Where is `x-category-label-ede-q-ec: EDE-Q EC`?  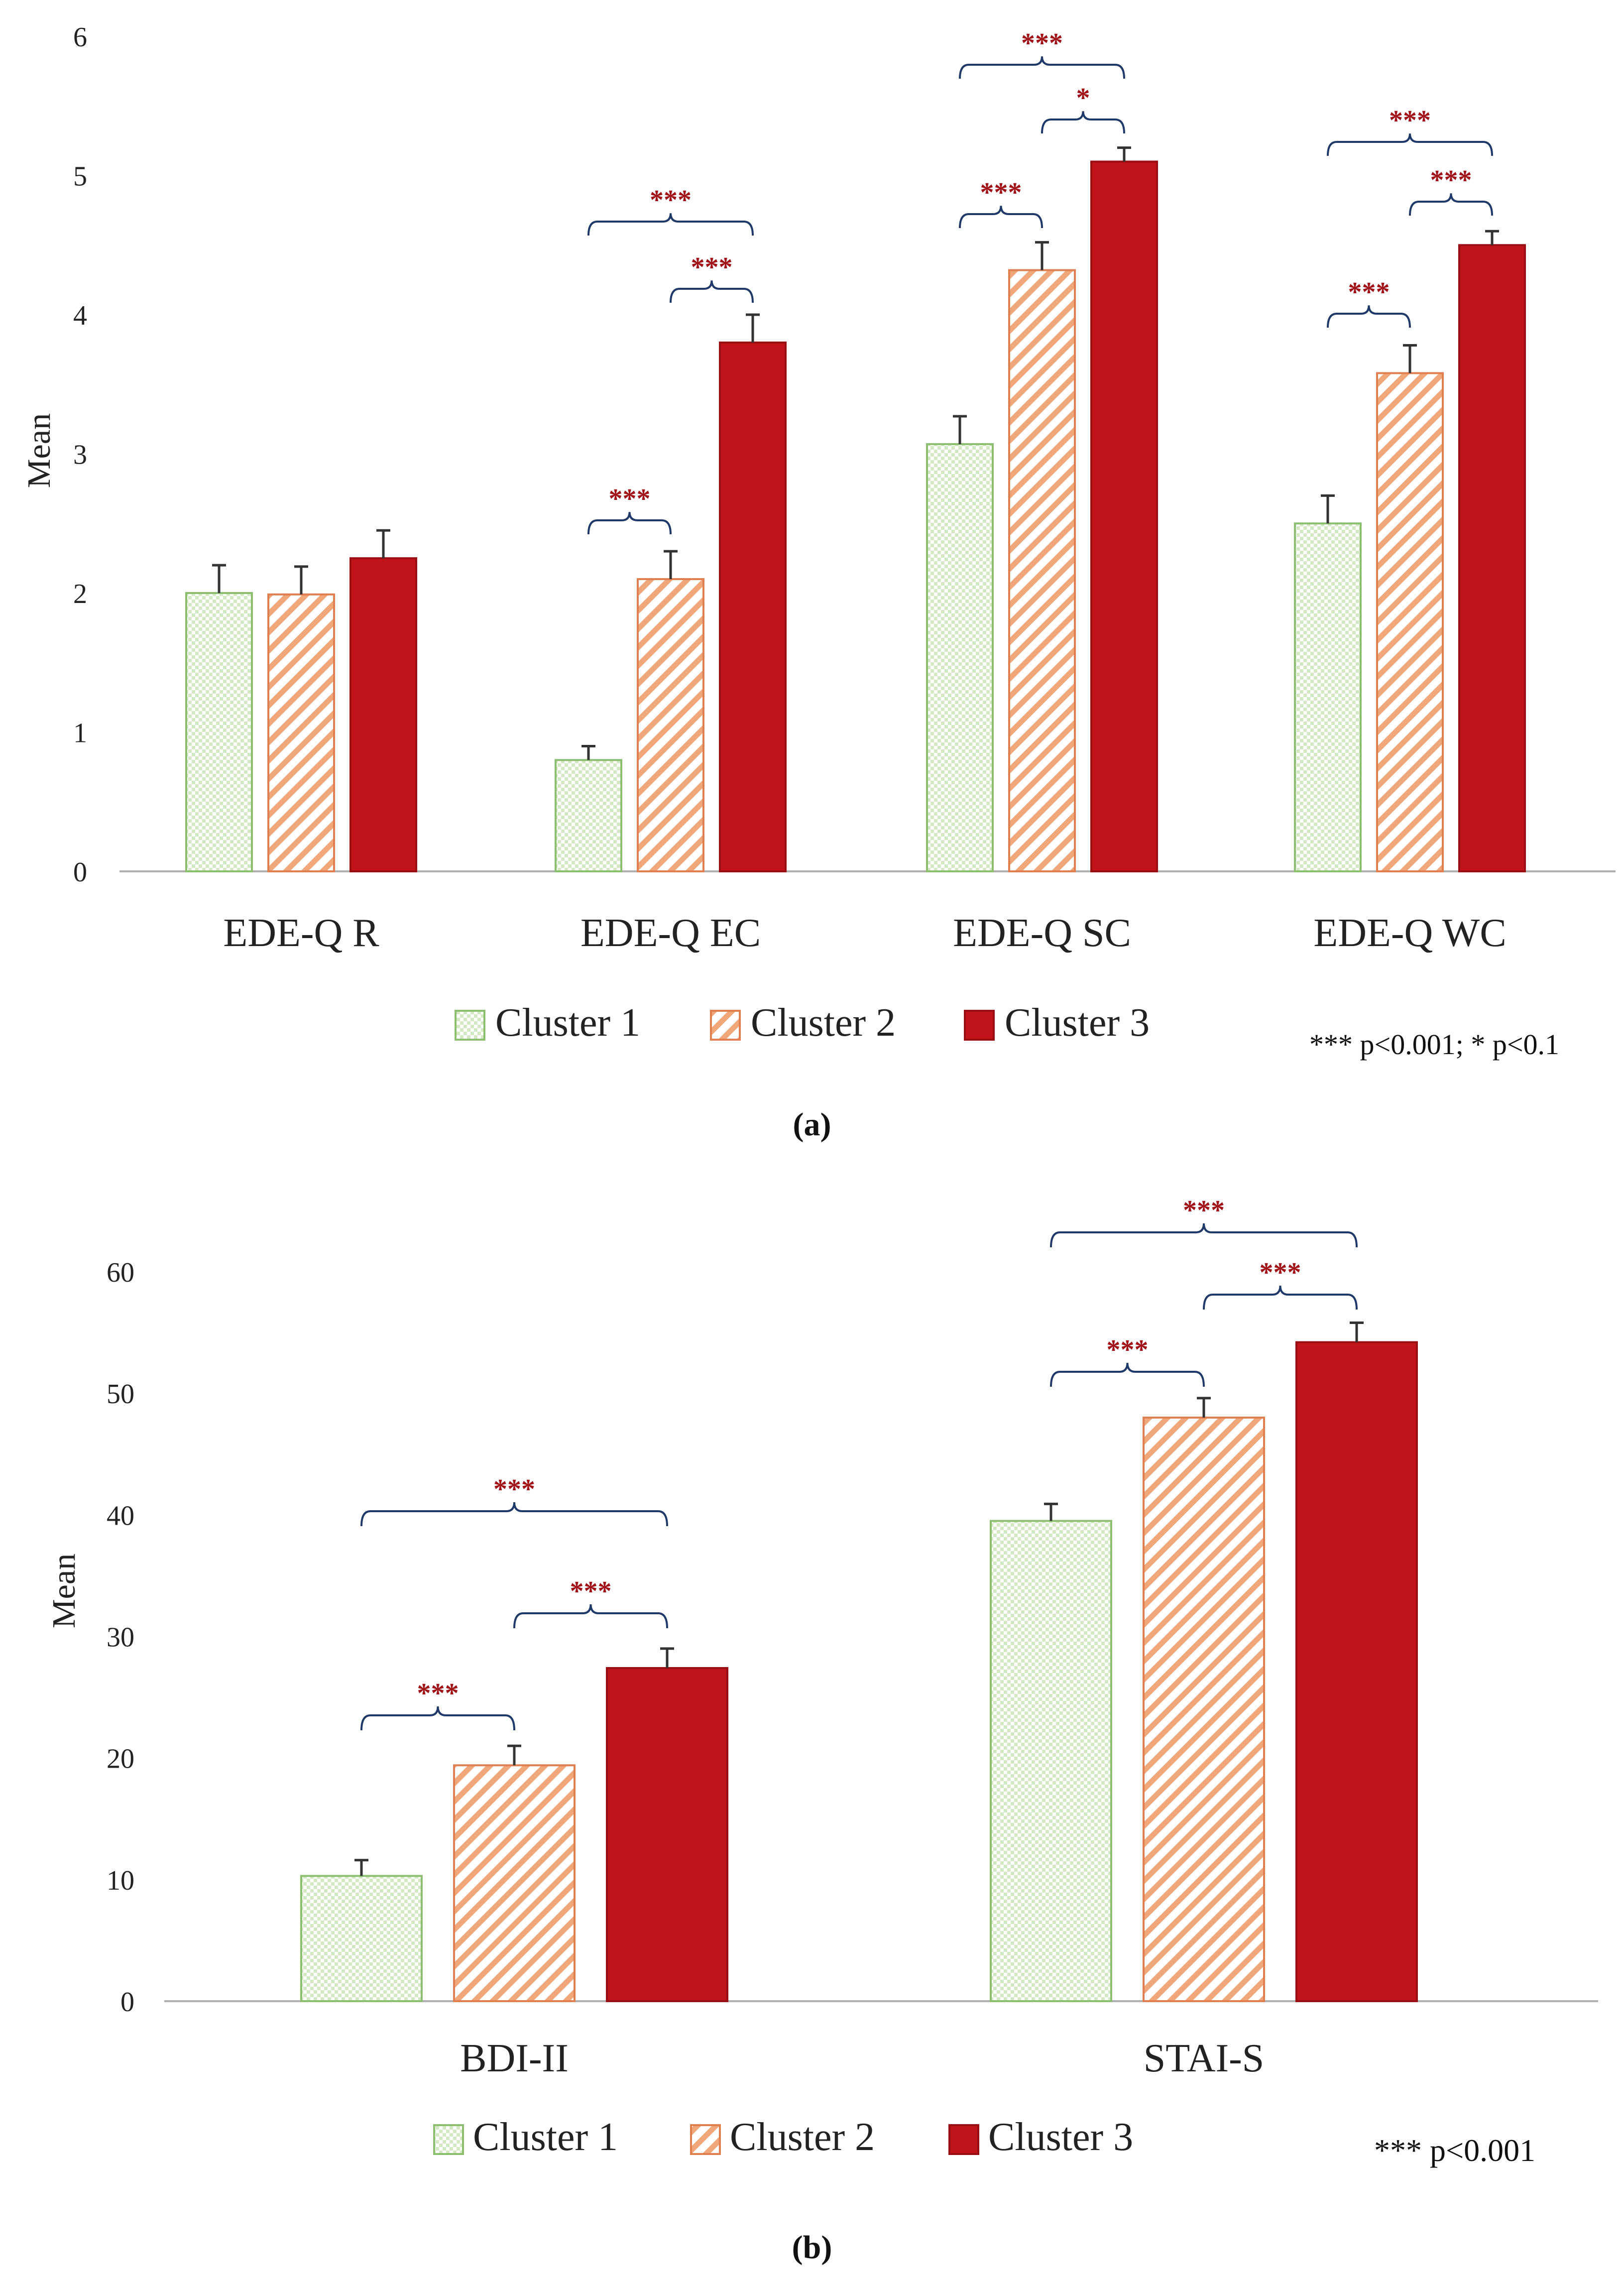
x-category-label-ede-q-ec: EDE-Q EC is located at coordinates (671, 933).